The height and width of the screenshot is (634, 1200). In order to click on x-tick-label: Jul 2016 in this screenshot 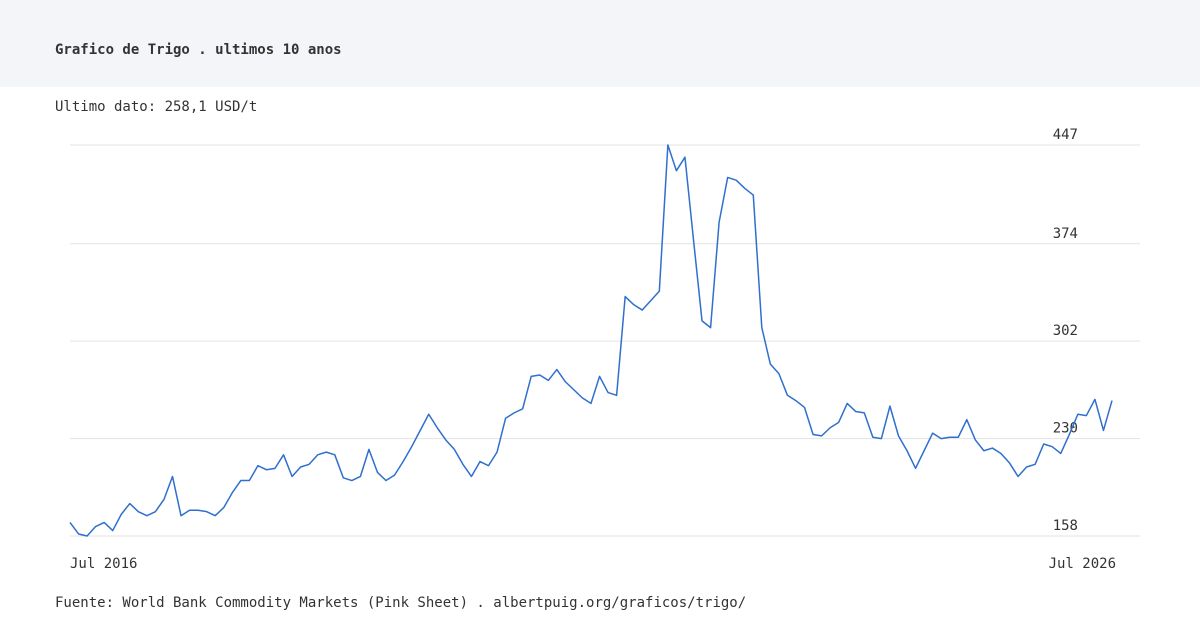, I will do `click(103, 564)`.